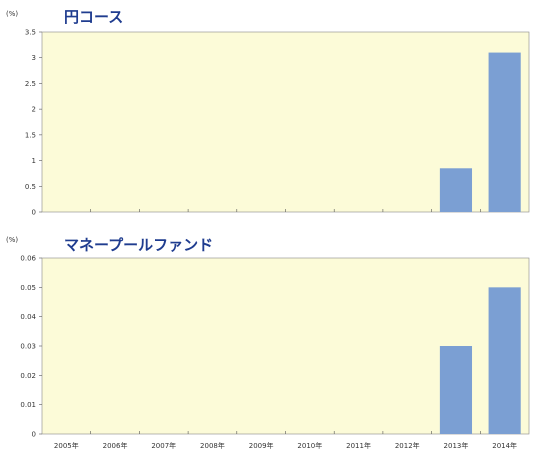 The height and width of the screenshot is (462, 535). I want to click on chart-2-title: マネープールファンド, so click(138, 245).